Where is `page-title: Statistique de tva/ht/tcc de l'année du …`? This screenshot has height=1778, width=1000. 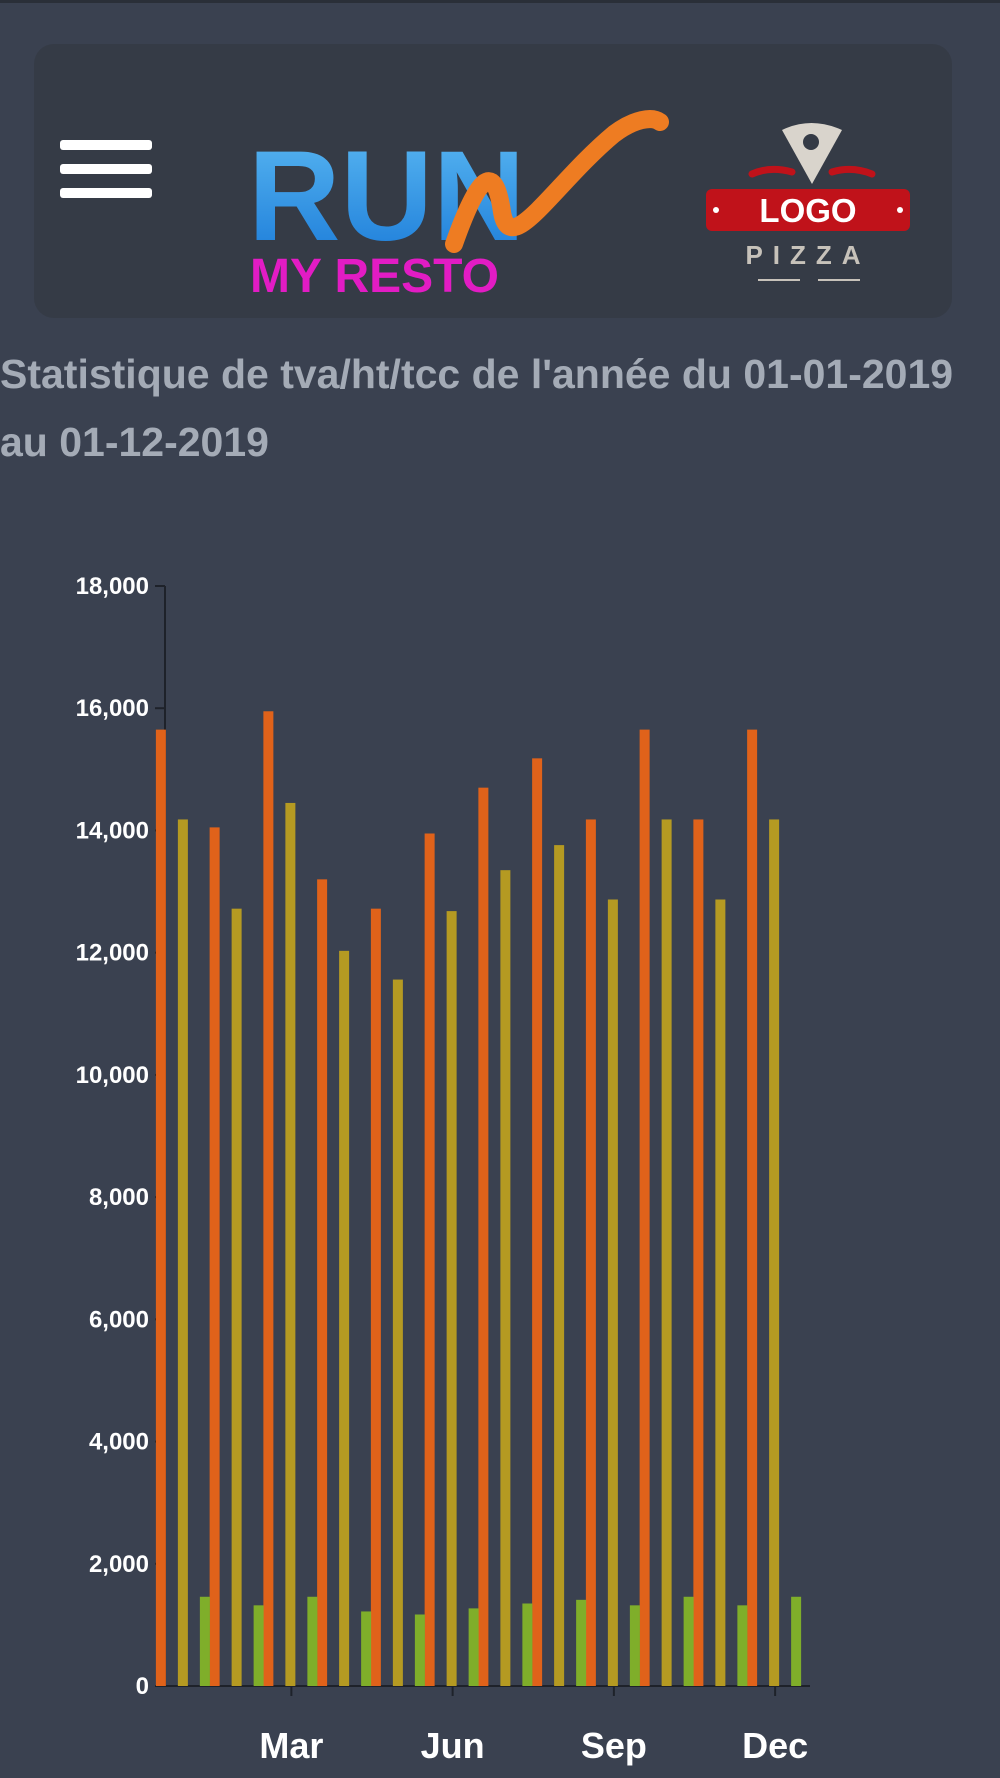
page-title: Statistique de tva/ht/tcc de l'année du … is located at coordinates (477, 408).